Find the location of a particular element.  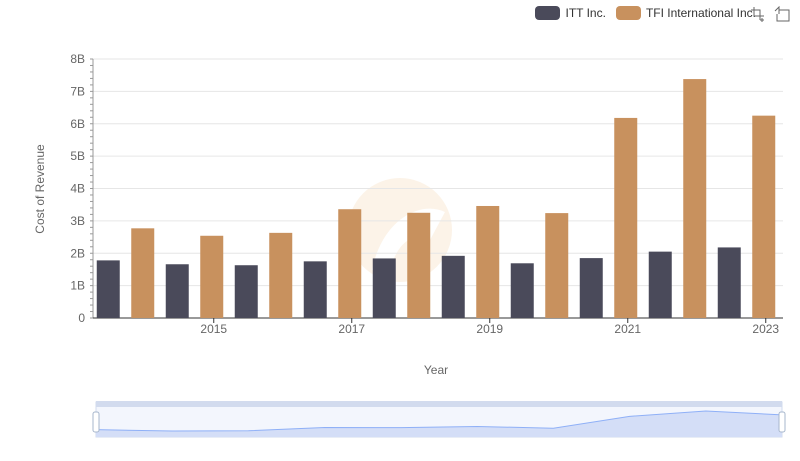

bar-itt-2018 is located at coordinates (384, 288).